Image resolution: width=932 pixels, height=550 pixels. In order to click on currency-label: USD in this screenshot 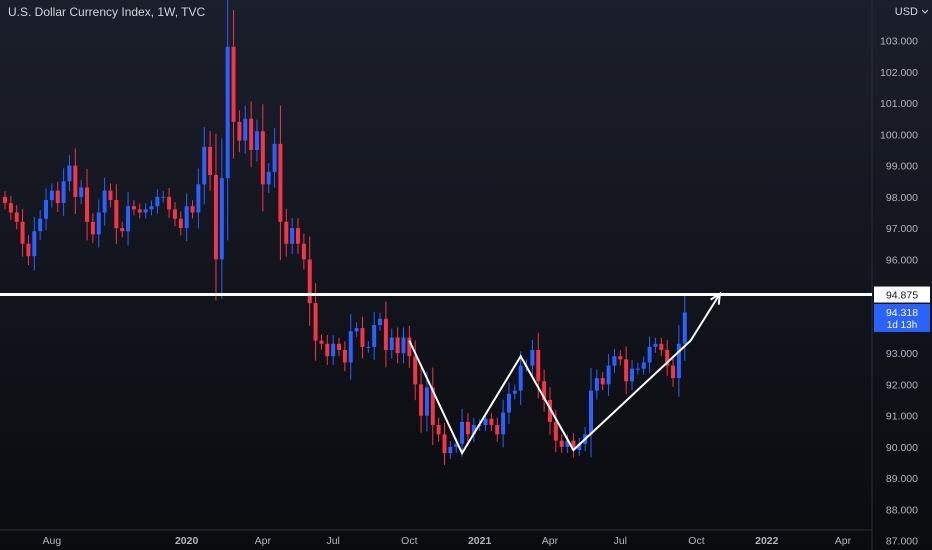, I will do `click(906, 12)`.